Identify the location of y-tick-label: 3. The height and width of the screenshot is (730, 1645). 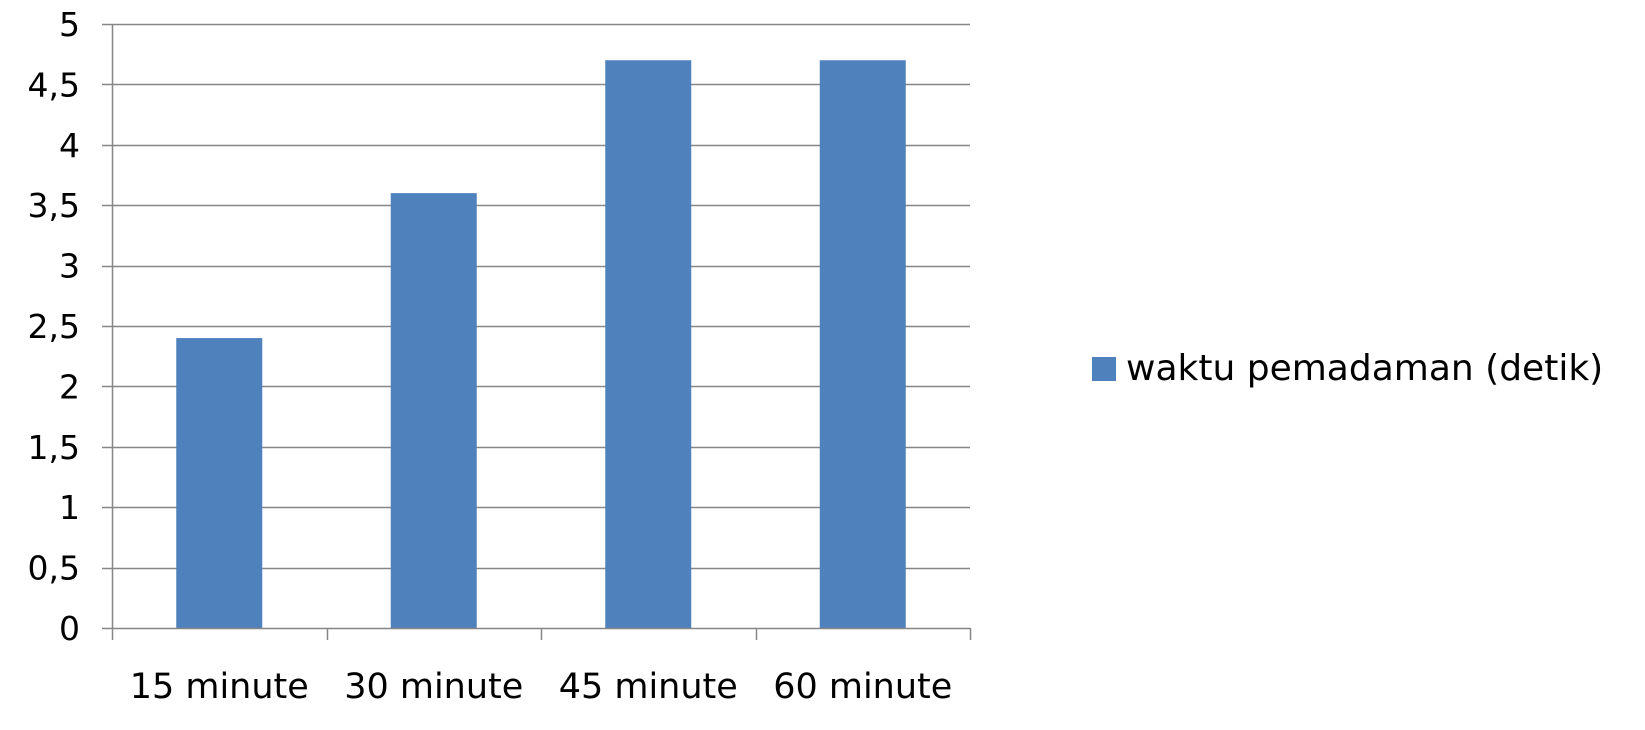
(69, 266).